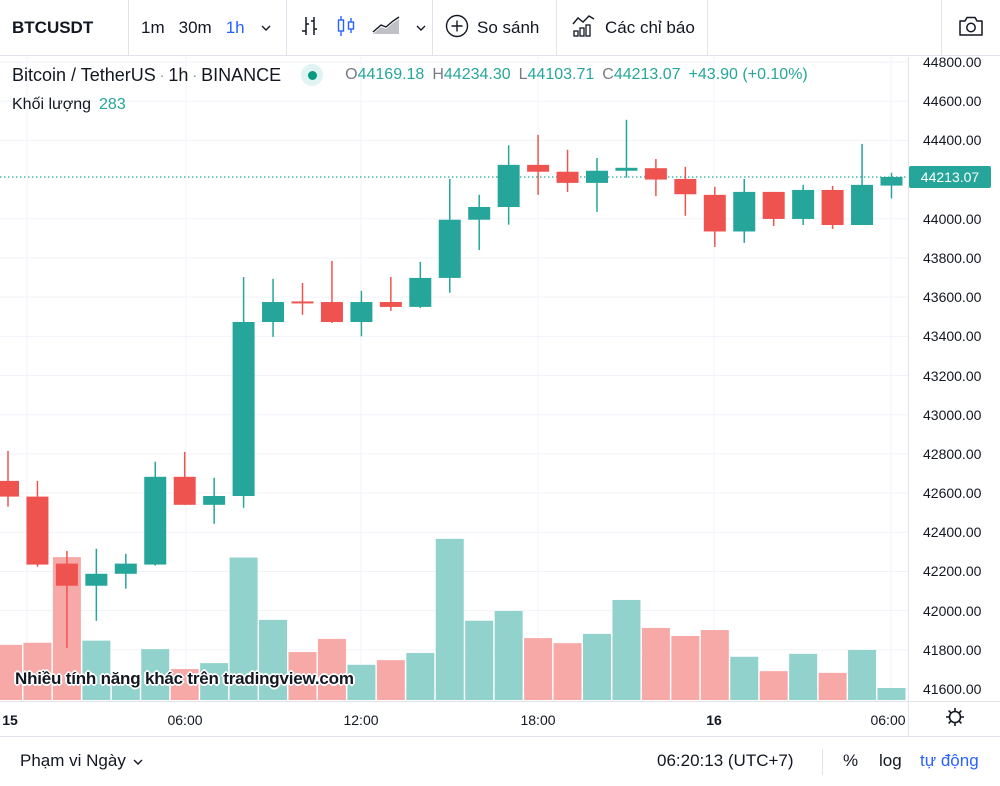  Describe the element at coordinates (52, 104) in the screenshot. I see `volume-label: Khối lượng` at that location.